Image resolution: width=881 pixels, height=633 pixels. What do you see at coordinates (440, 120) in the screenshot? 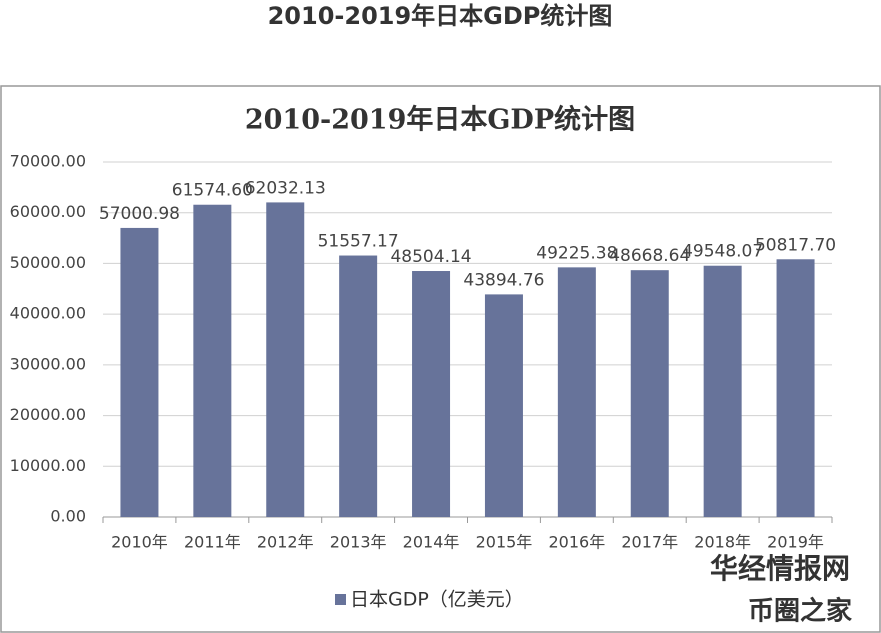
I see `chart-title: 2010-2019年日本GDP统计图` at bounding box center [440, 120].